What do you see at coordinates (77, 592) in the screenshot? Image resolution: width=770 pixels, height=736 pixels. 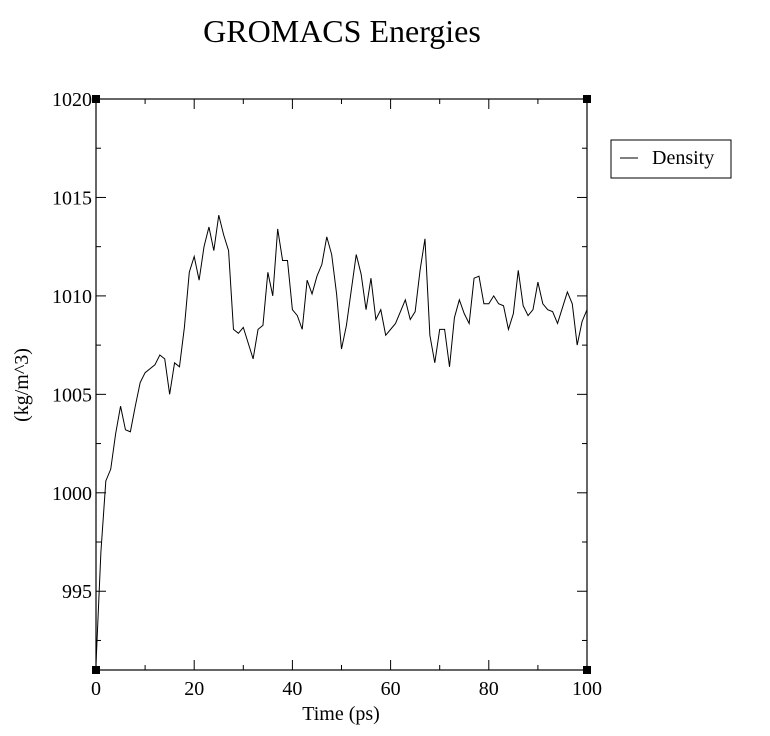 I see `y-tick-label: 995` at bounding box center [77, 592].